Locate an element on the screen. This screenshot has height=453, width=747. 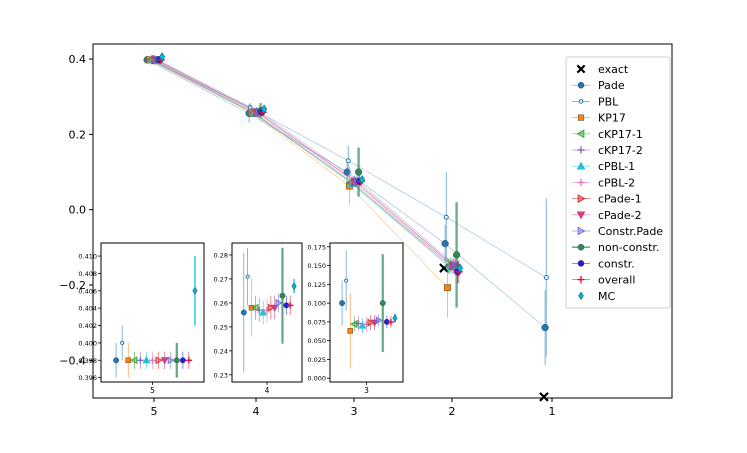
y-tick-label: −0.2 is located at coordinates (72, 285).